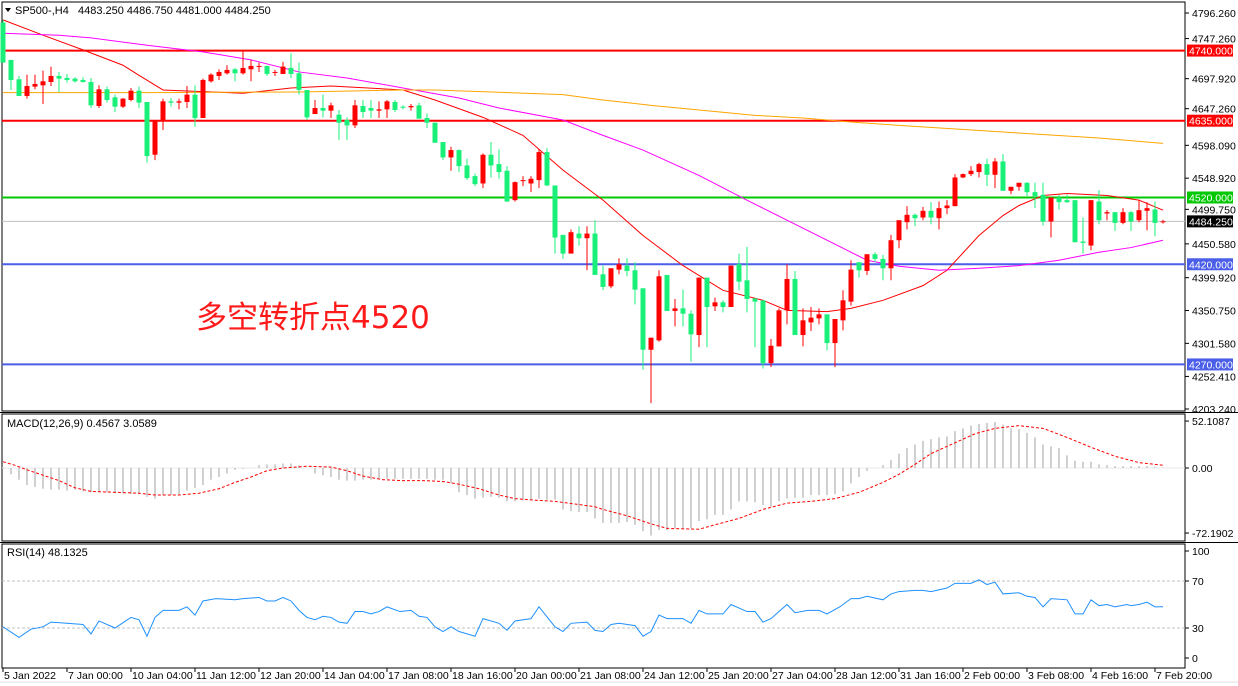 This screenshot has height=686, width=1238. What do you see at coordinates (290, 676) in the screenshot?
I see `time-axis-label: 12 Jan 20:00` at bounding box center [290, 676].